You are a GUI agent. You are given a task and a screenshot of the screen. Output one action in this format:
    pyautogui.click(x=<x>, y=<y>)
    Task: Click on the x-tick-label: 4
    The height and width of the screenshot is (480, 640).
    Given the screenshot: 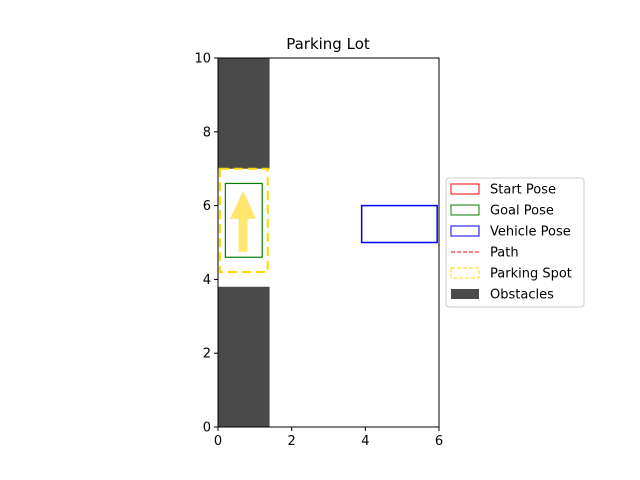 What is the action you would take?
    pyautogui.click(x=365, y=441)
    